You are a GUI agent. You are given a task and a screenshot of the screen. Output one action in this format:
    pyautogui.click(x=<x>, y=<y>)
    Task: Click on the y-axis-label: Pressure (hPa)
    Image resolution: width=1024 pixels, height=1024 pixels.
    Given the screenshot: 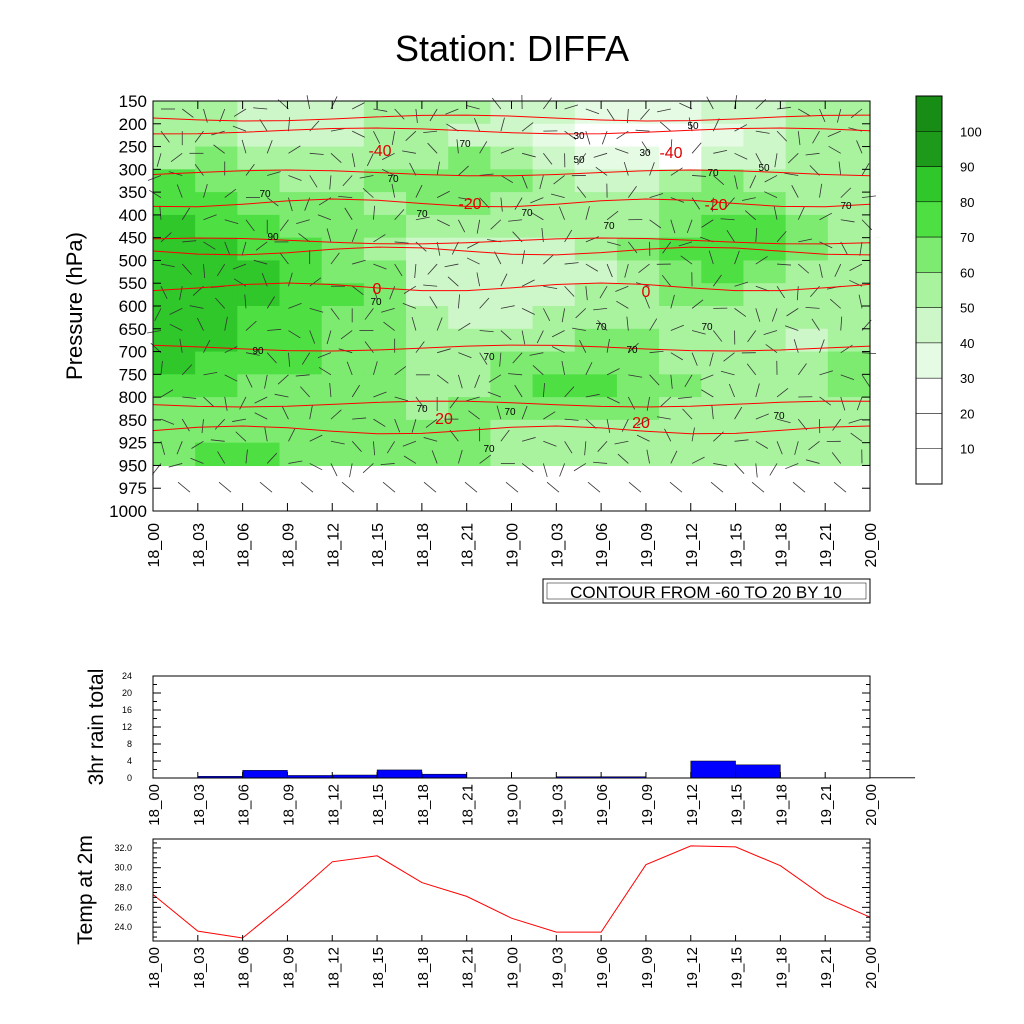 What is the action you would take?
    pyautogui.click(x=74, y=306)
    